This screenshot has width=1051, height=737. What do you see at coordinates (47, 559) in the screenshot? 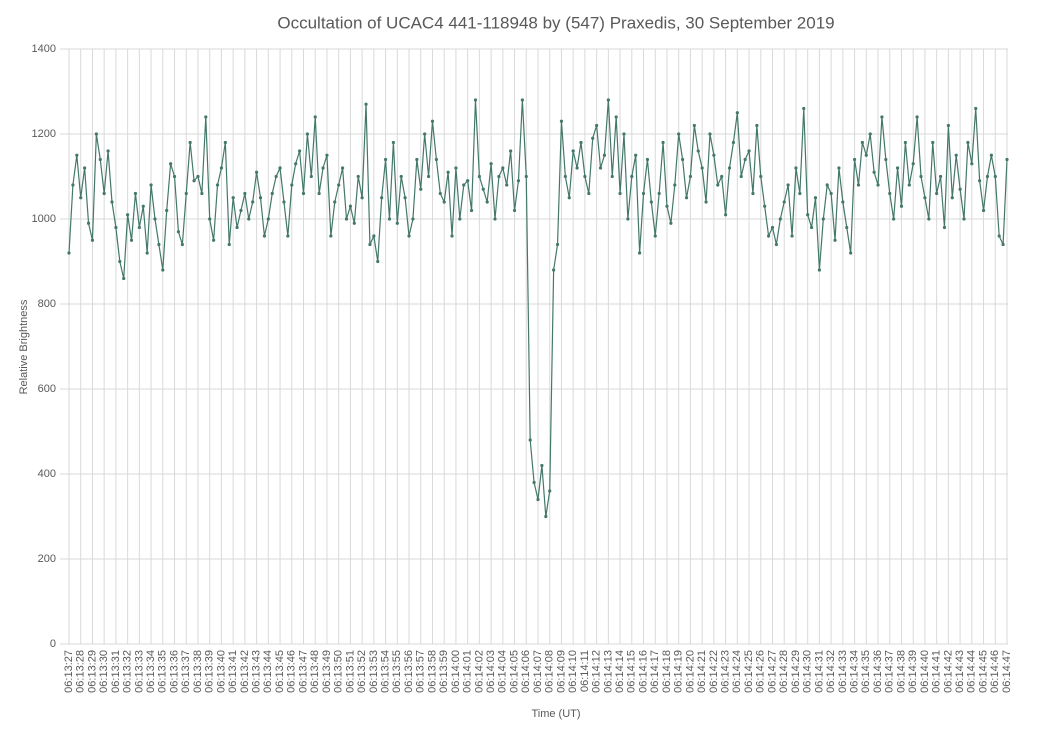
I see `y-tick-label: 200` at bounding box center [47, 559].